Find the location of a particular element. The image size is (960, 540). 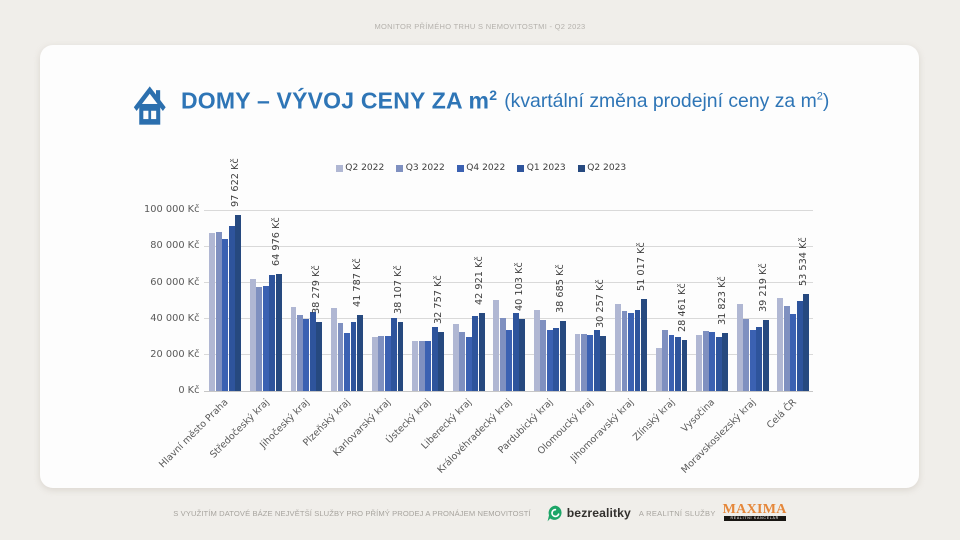

page-title: DOMY – VÝVOJ CENY ZA m2 is located at coordinates (339, 101).